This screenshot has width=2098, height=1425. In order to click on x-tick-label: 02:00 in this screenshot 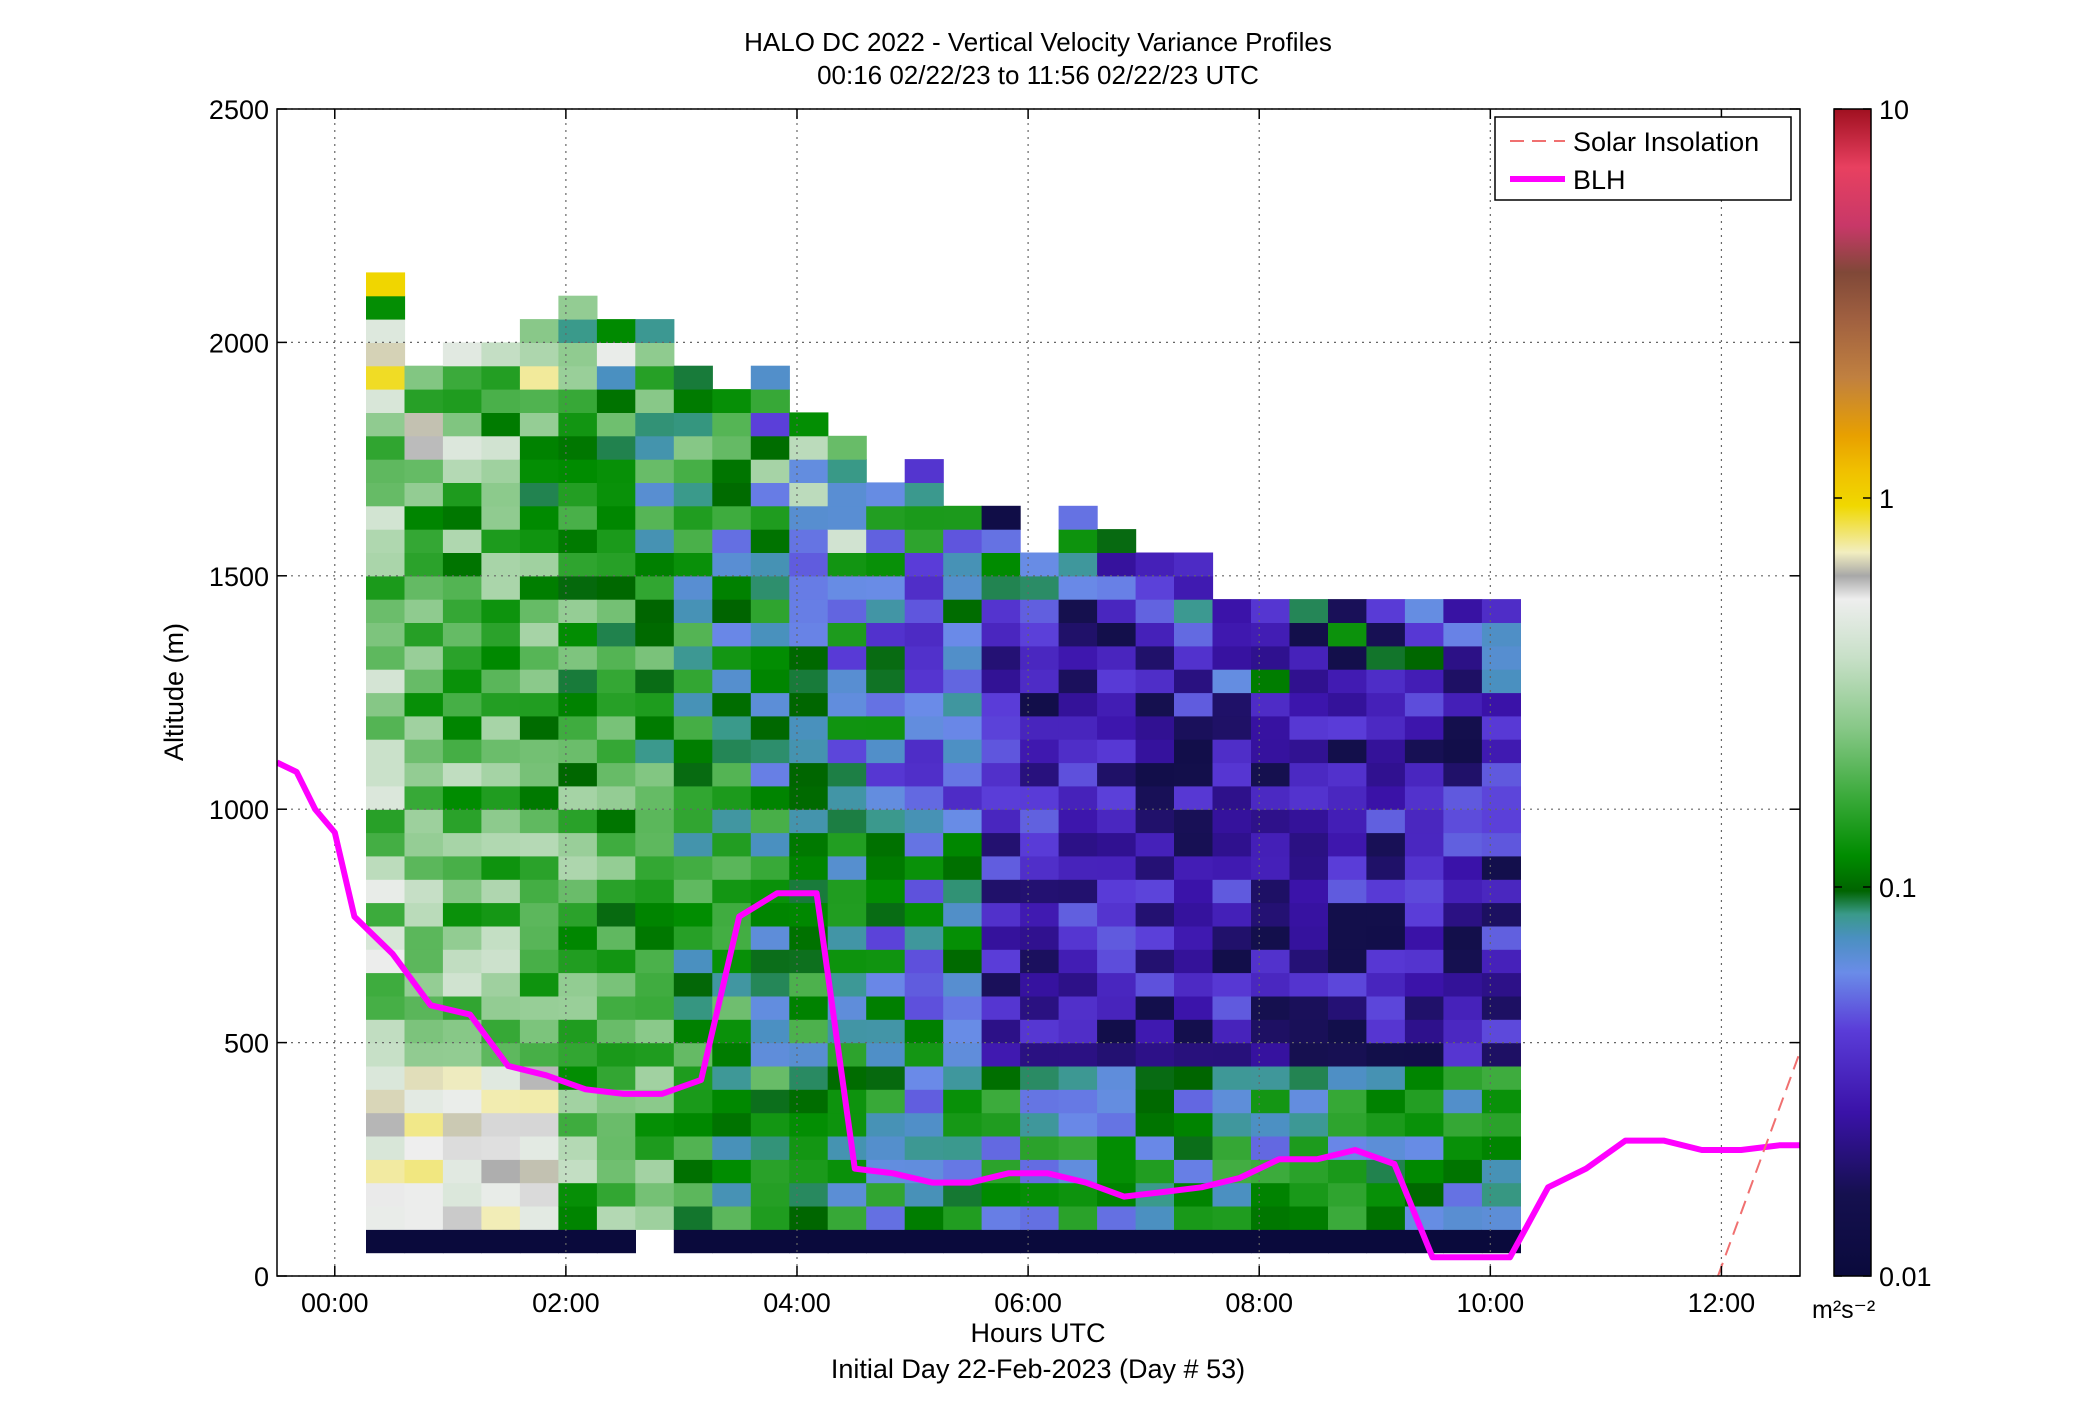, I will do `click(566, 1303)`.